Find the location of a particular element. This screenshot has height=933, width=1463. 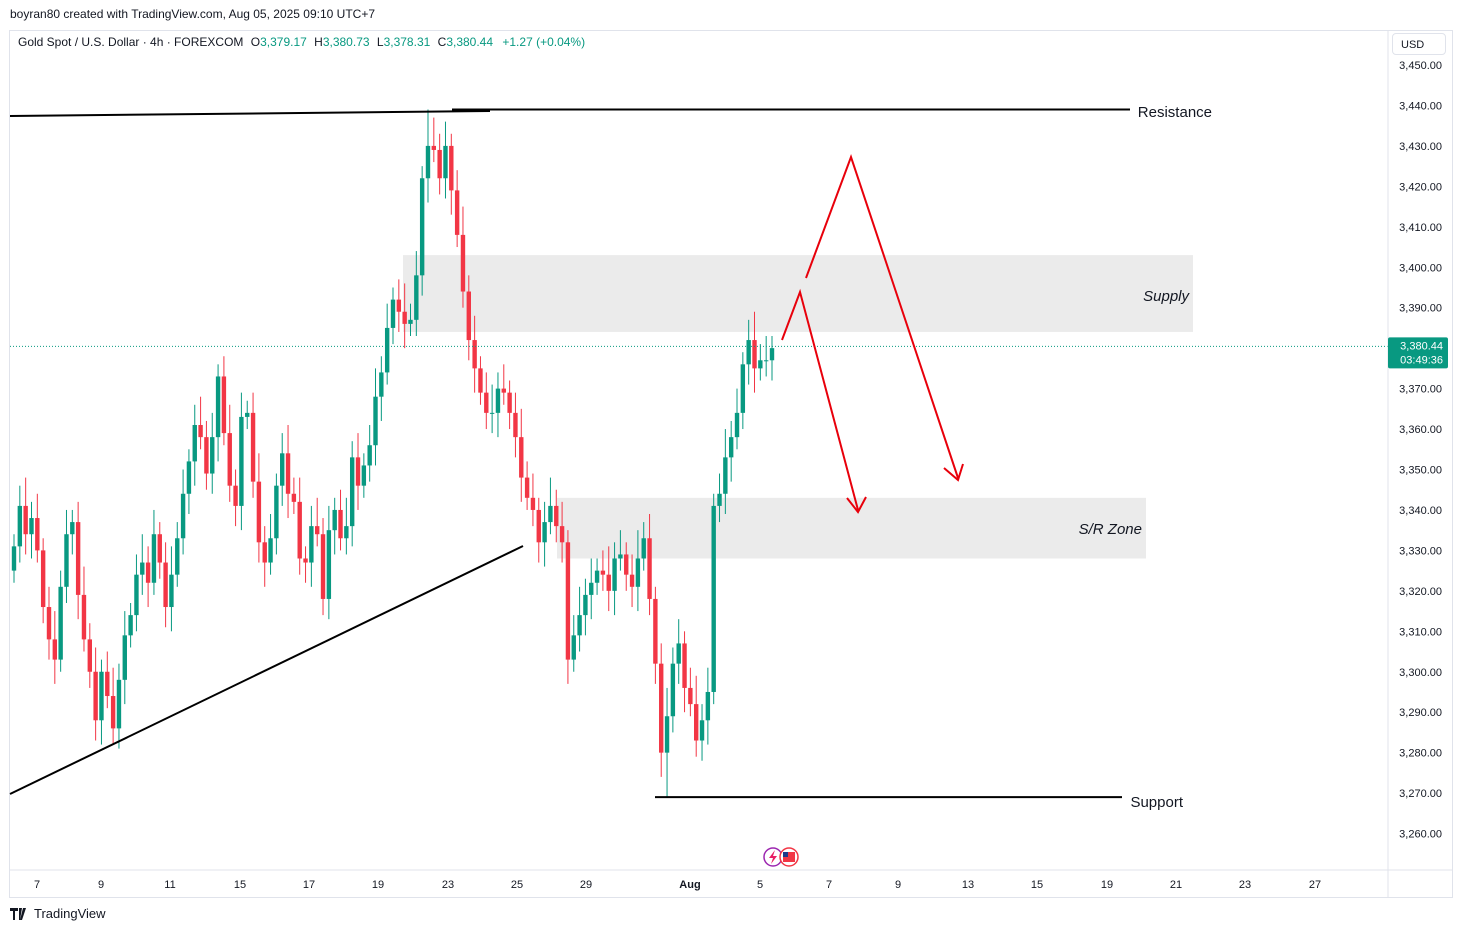

price-tick-label: 3,320.00 is located at coordinates (1420, 592).